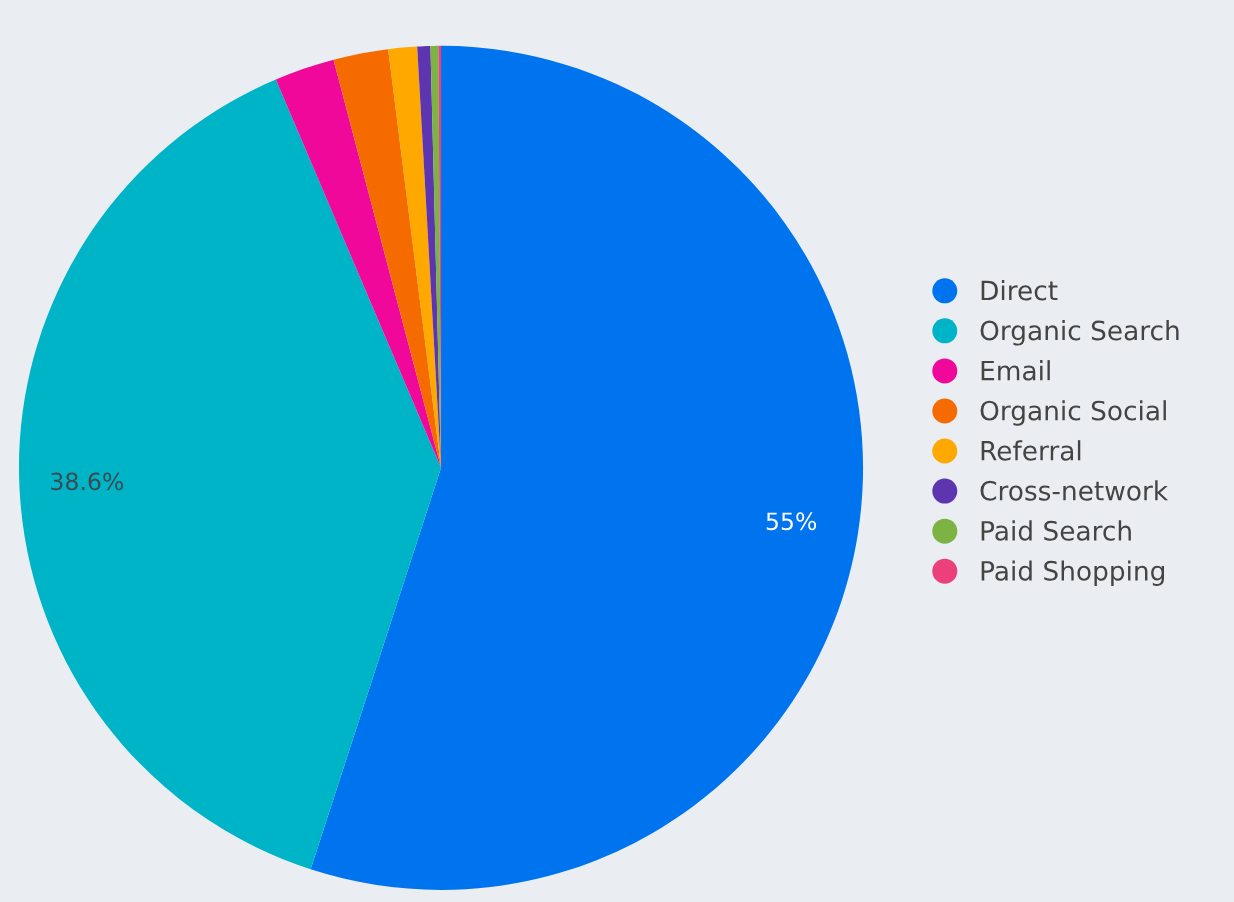  What do you see at coordinates (1015, 370) in the screenshot?
I see `legend-label: Email` at bounding box center [1015, 370].